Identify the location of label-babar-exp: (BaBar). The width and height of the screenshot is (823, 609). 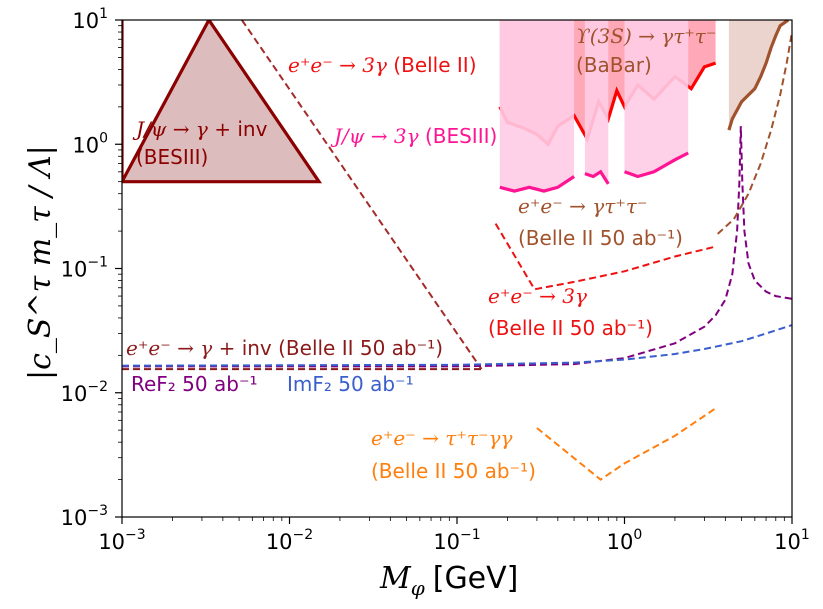
(614, 65).